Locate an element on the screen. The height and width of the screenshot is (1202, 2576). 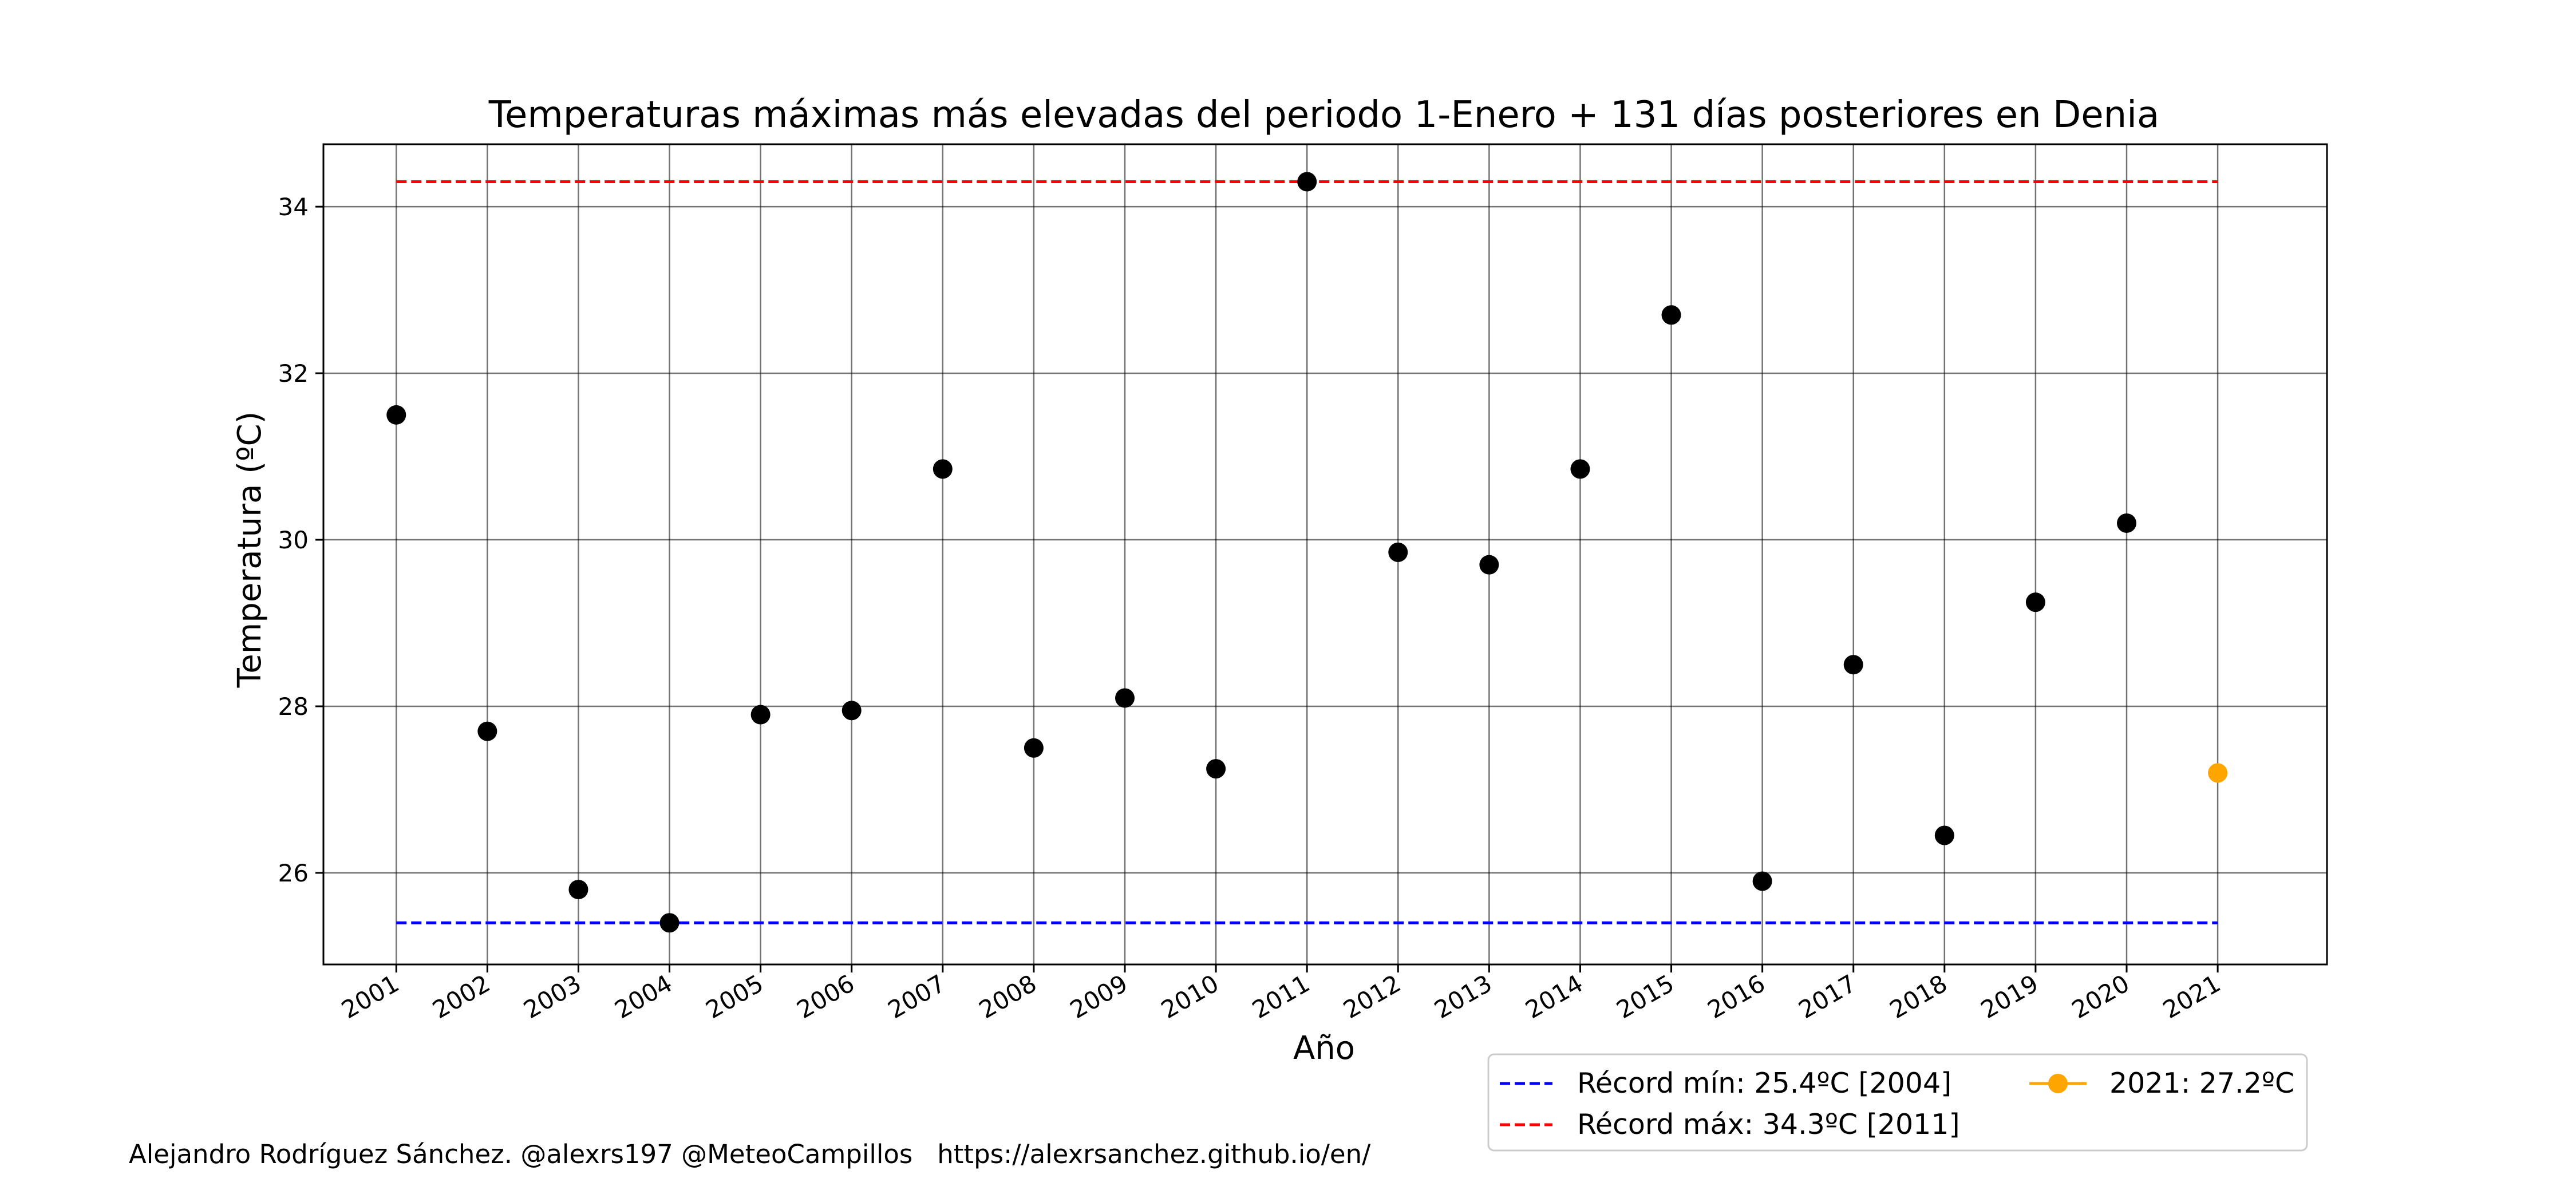
legend-frame is located at coordinates (1897, 1103).